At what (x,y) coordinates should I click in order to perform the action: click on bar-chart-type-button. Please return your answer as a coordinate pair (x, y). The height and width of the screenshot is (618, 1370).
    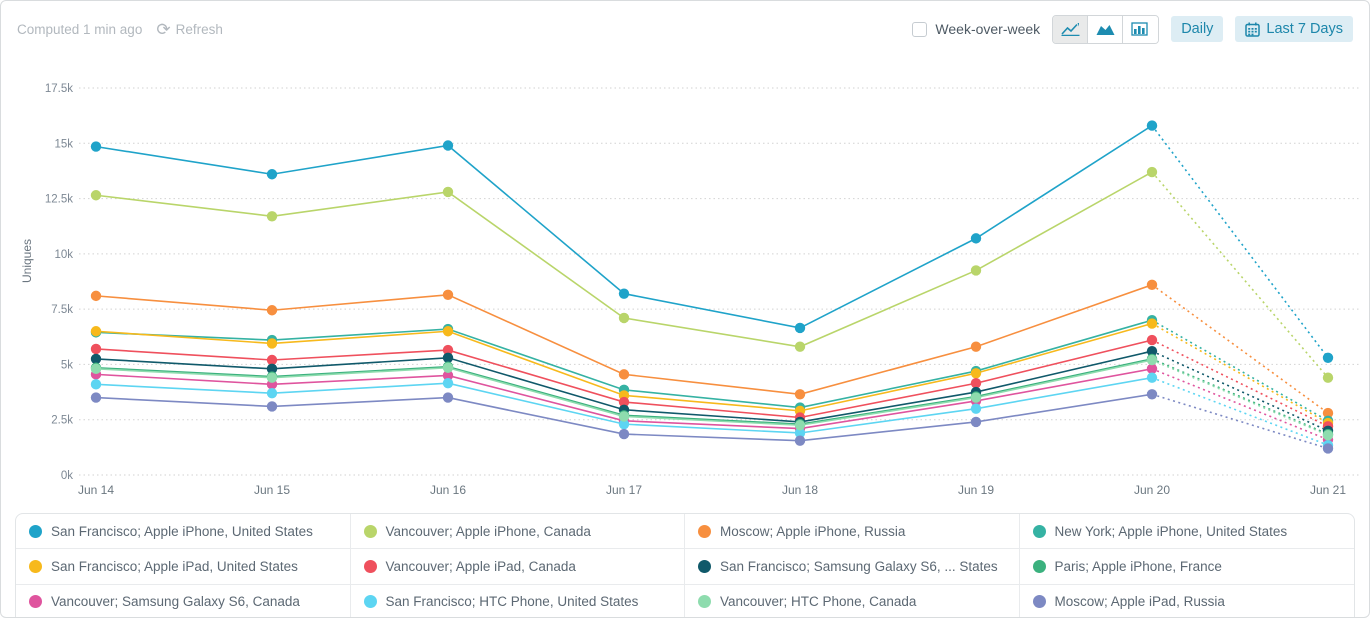
    Looking at the image, I should click on (1141, 29).